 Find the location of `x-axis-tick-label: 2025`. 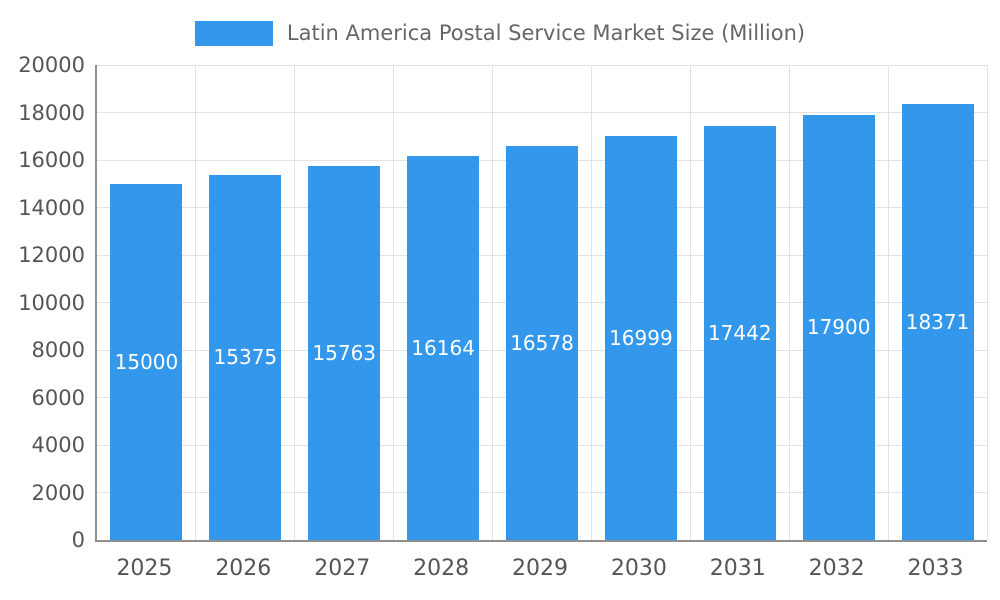

x-axis-tick-label: 2025 is located at coordinates (144, 568).